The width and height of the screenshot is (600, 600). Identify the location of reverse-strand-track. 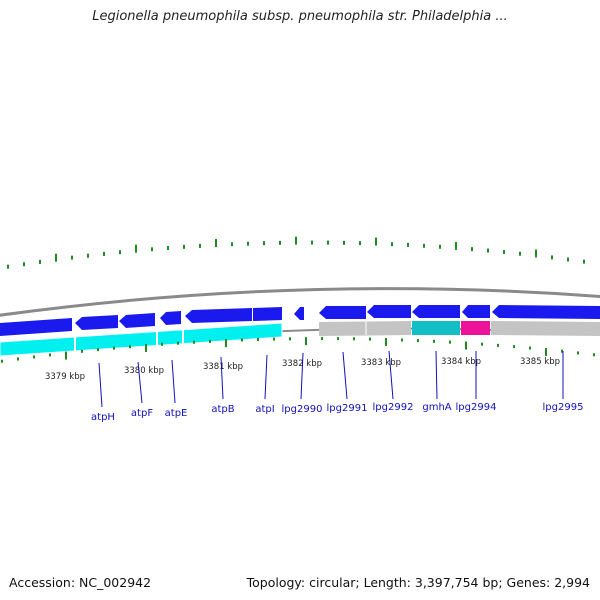
(300, 339).